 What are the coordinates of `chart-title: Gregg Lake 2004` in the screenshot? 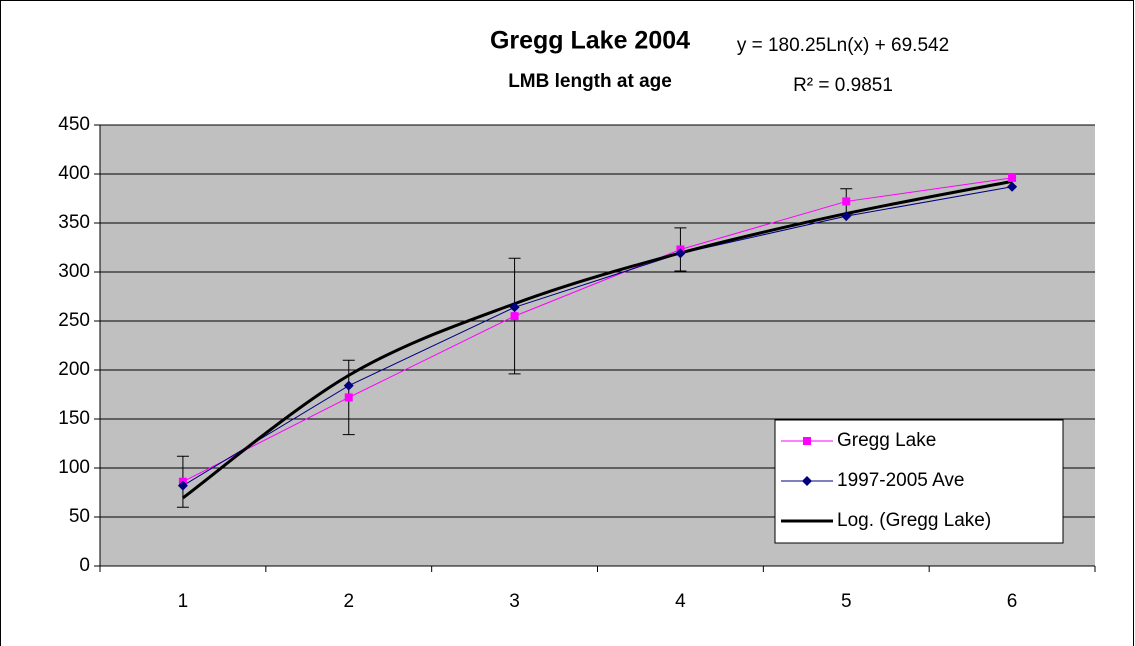 It's located at (590, 41).